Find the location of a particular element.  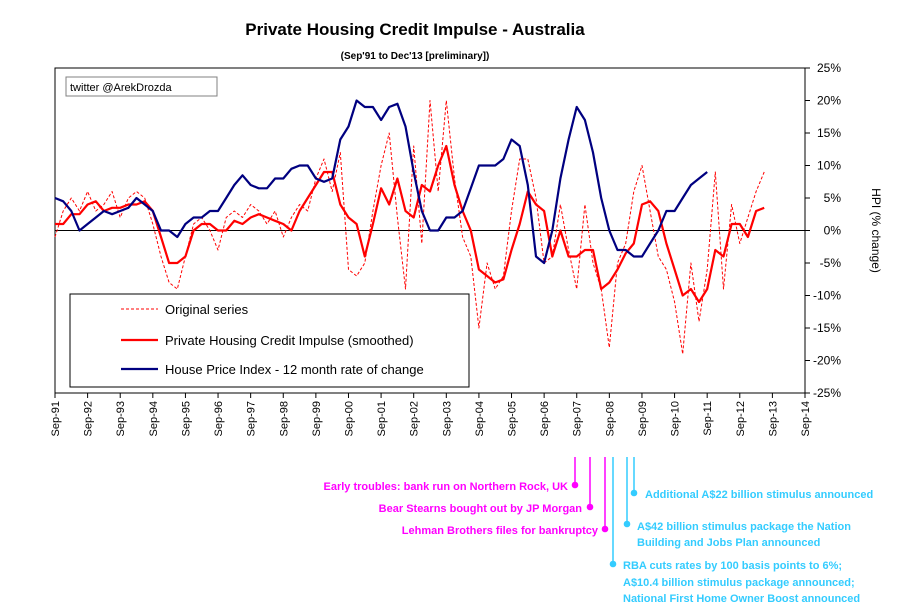

x-tick-label: Sep-91 is located at coordinates (56, 418).